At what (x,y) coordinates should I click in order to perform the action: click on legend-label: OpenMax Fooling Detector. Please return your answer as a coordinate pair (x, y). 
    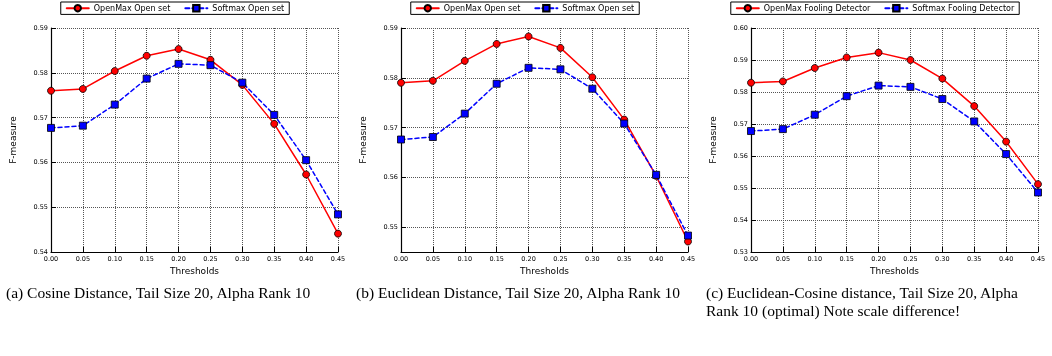
    Looking at the image, I should click on (817, 8).